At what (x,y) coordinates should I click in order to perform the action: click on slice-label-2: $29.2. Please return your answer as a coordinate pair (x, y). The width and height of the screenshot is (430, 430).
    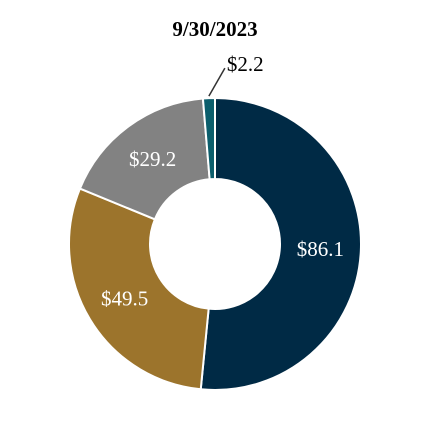
    Looking at the image, I should click on (152, 159).